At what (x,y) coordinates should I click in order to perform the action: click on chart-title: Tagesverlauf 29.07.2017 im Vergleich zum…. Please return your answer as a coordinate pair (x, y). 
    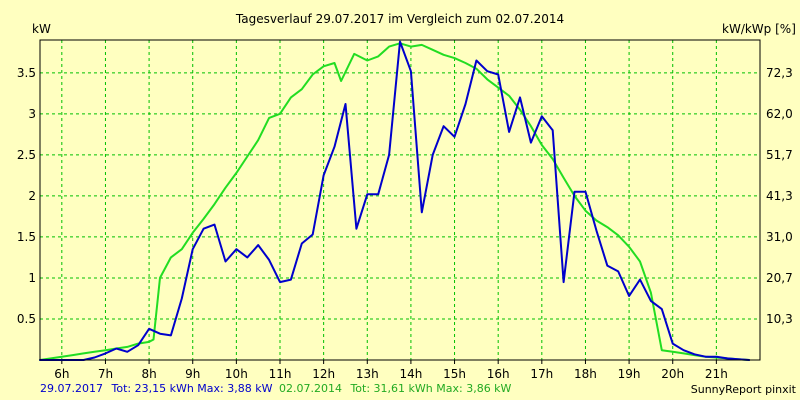
    Looking at the image, I should click on (399, 19).